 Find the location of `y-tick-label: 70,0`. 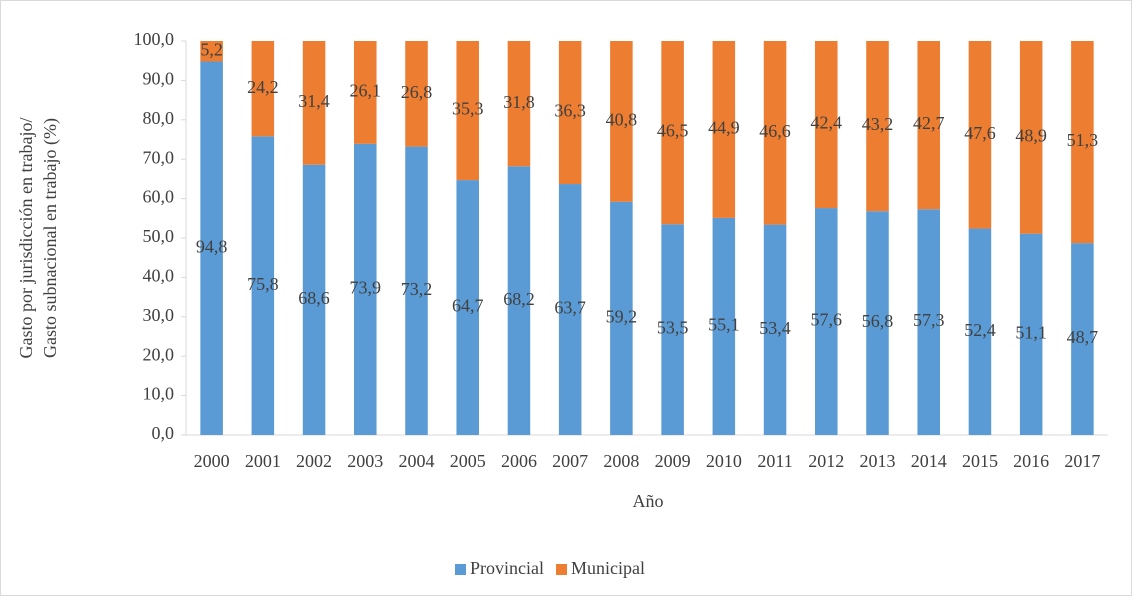

y-tick-label: 70,0 is located at coordinates (159, 157).